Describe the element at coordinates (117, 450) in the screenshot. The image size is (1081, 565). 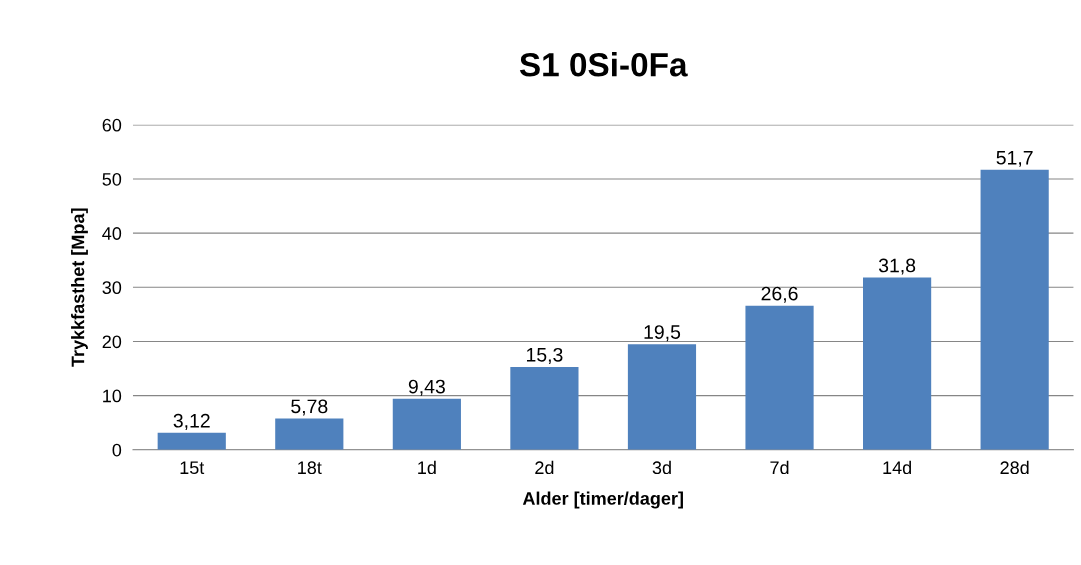
I see `y-tick-label: 0` at that location.